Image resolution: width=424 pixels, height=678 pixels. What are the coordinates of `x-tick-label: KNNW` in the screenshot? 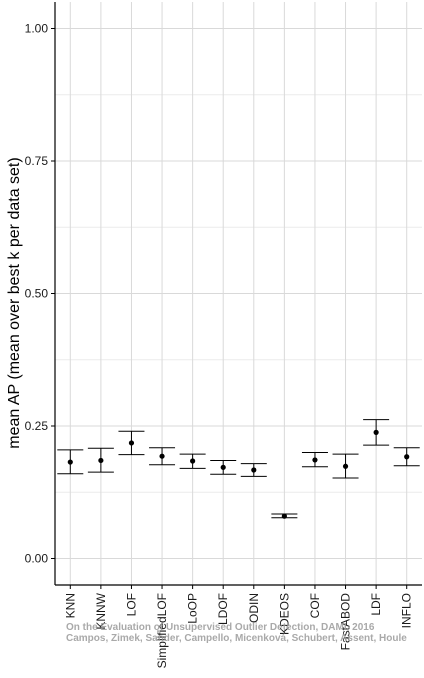 It's located at (101, 610).